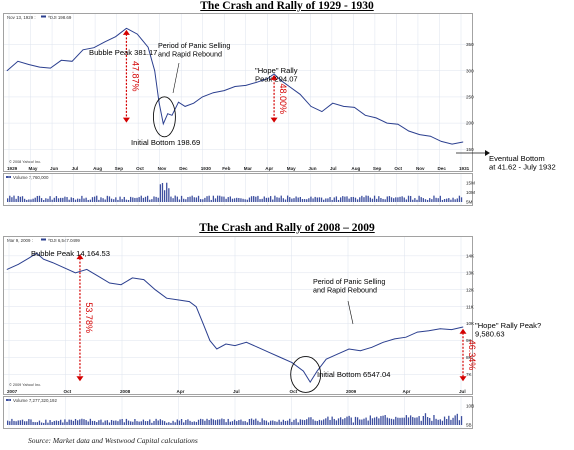  I want to click on y-tick-label: 300, so click(470, 70).